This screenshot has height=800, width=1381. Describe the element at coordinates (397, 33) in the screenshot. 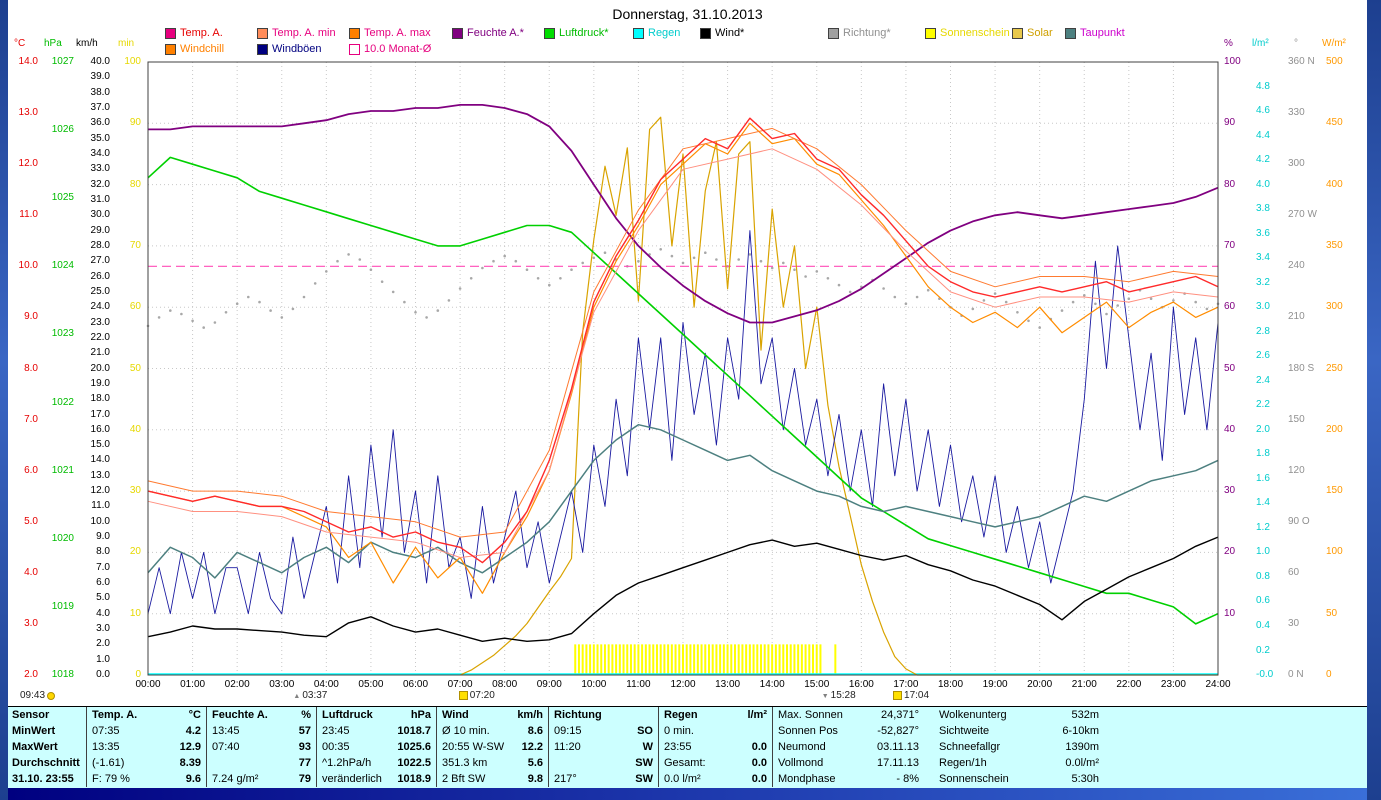

I see `legend-label: Temp. A. max` at that location.